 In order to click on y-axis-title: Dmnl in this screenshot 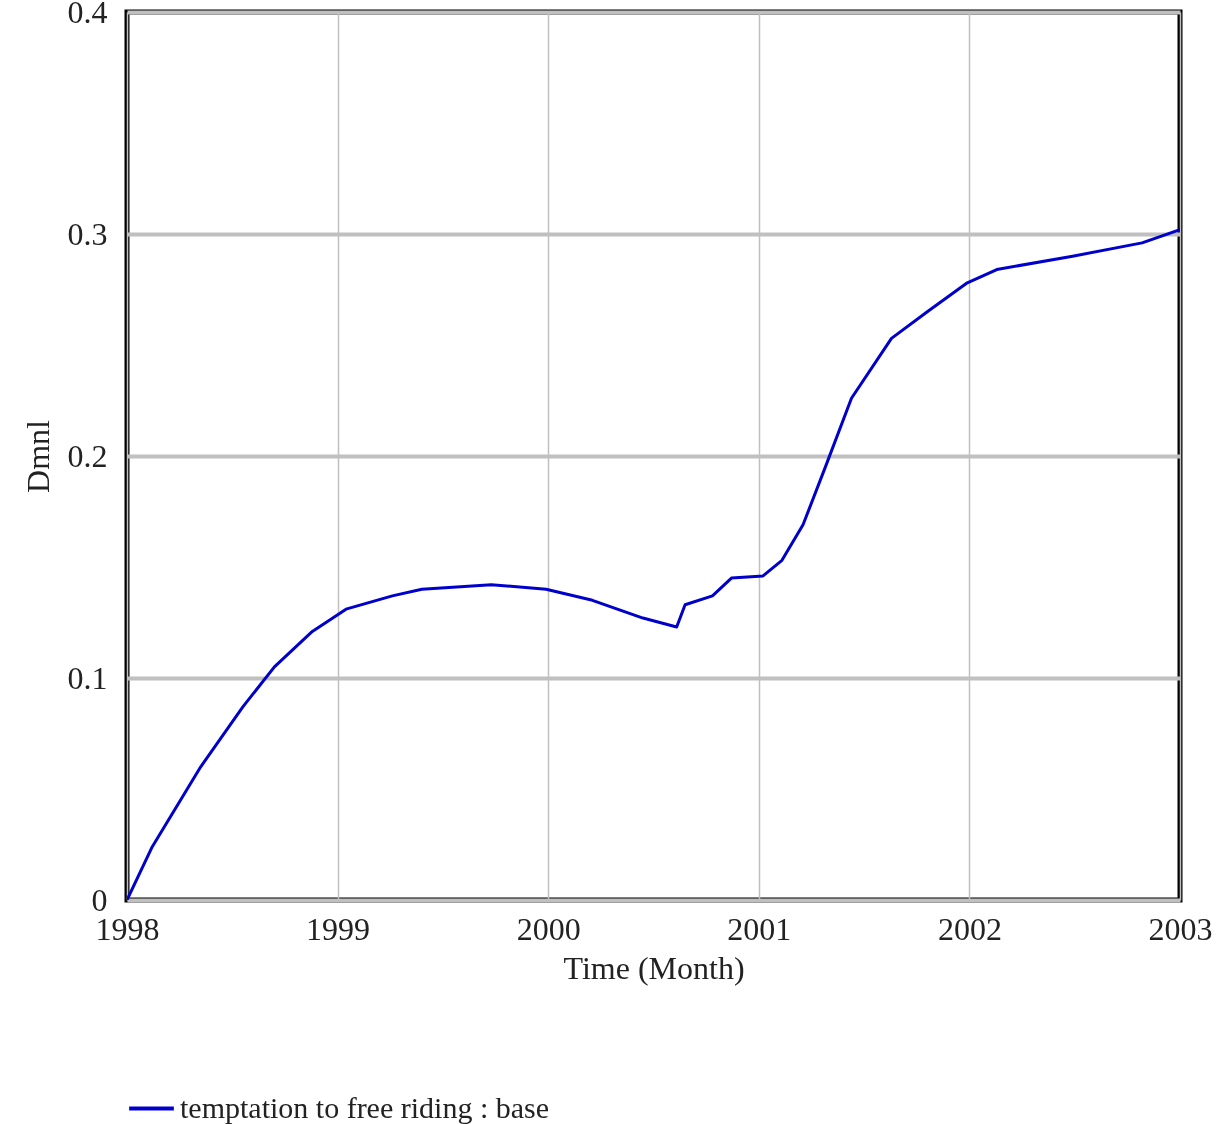, I will do `click(37, 456)`.